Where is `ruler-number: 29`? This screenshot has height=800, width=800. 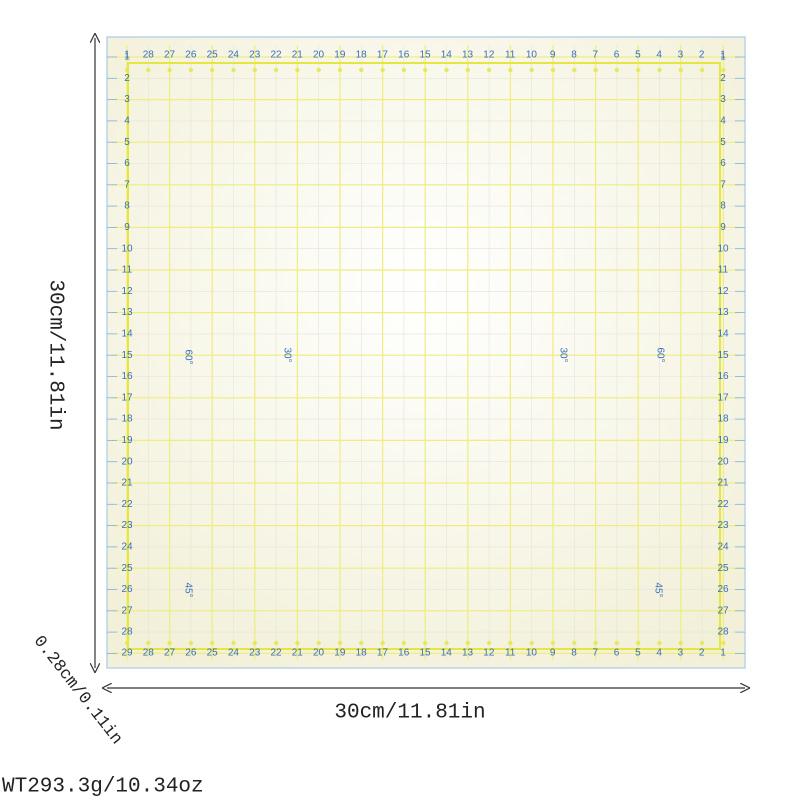
ruler-number: 29 is located at coordinates (127, 653).